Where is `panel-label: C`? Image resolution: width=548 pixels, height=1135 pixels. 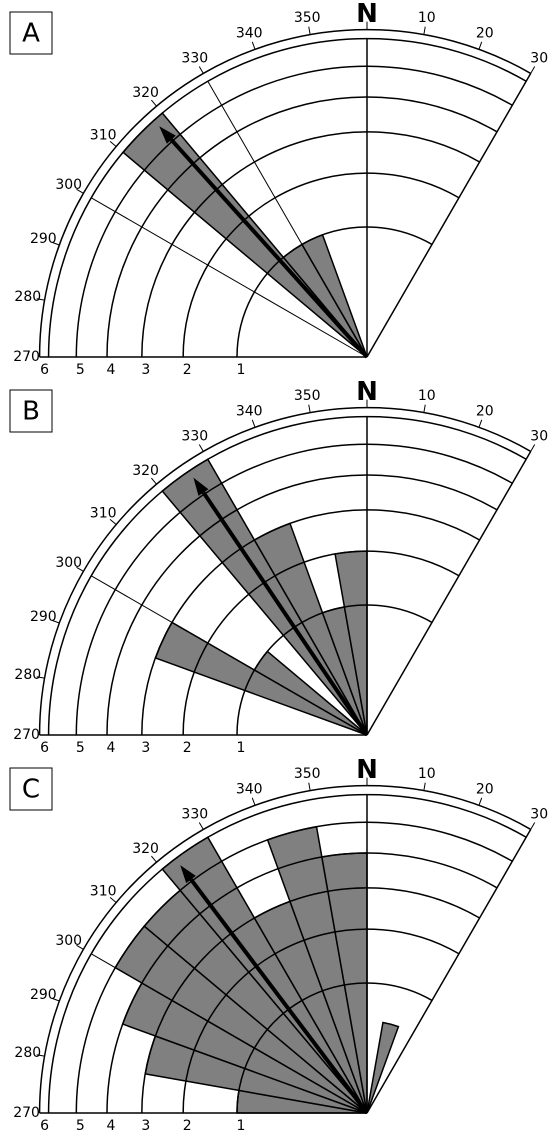
panel-label: C is located at coordinates (31, 790).